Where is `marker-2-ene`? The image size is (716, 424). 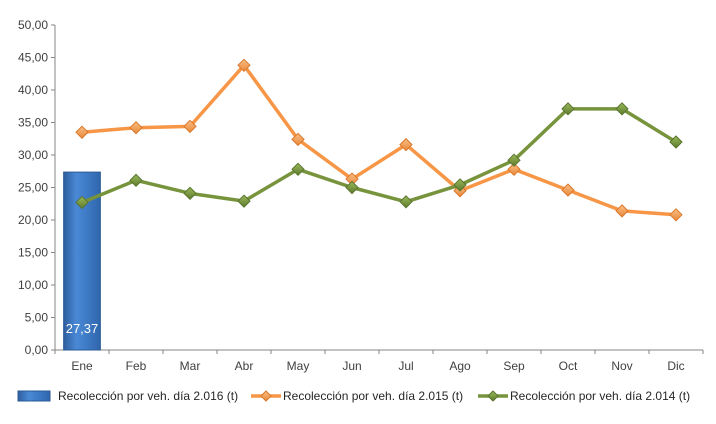 marker-2-ene is located at coordinates (82, 202).